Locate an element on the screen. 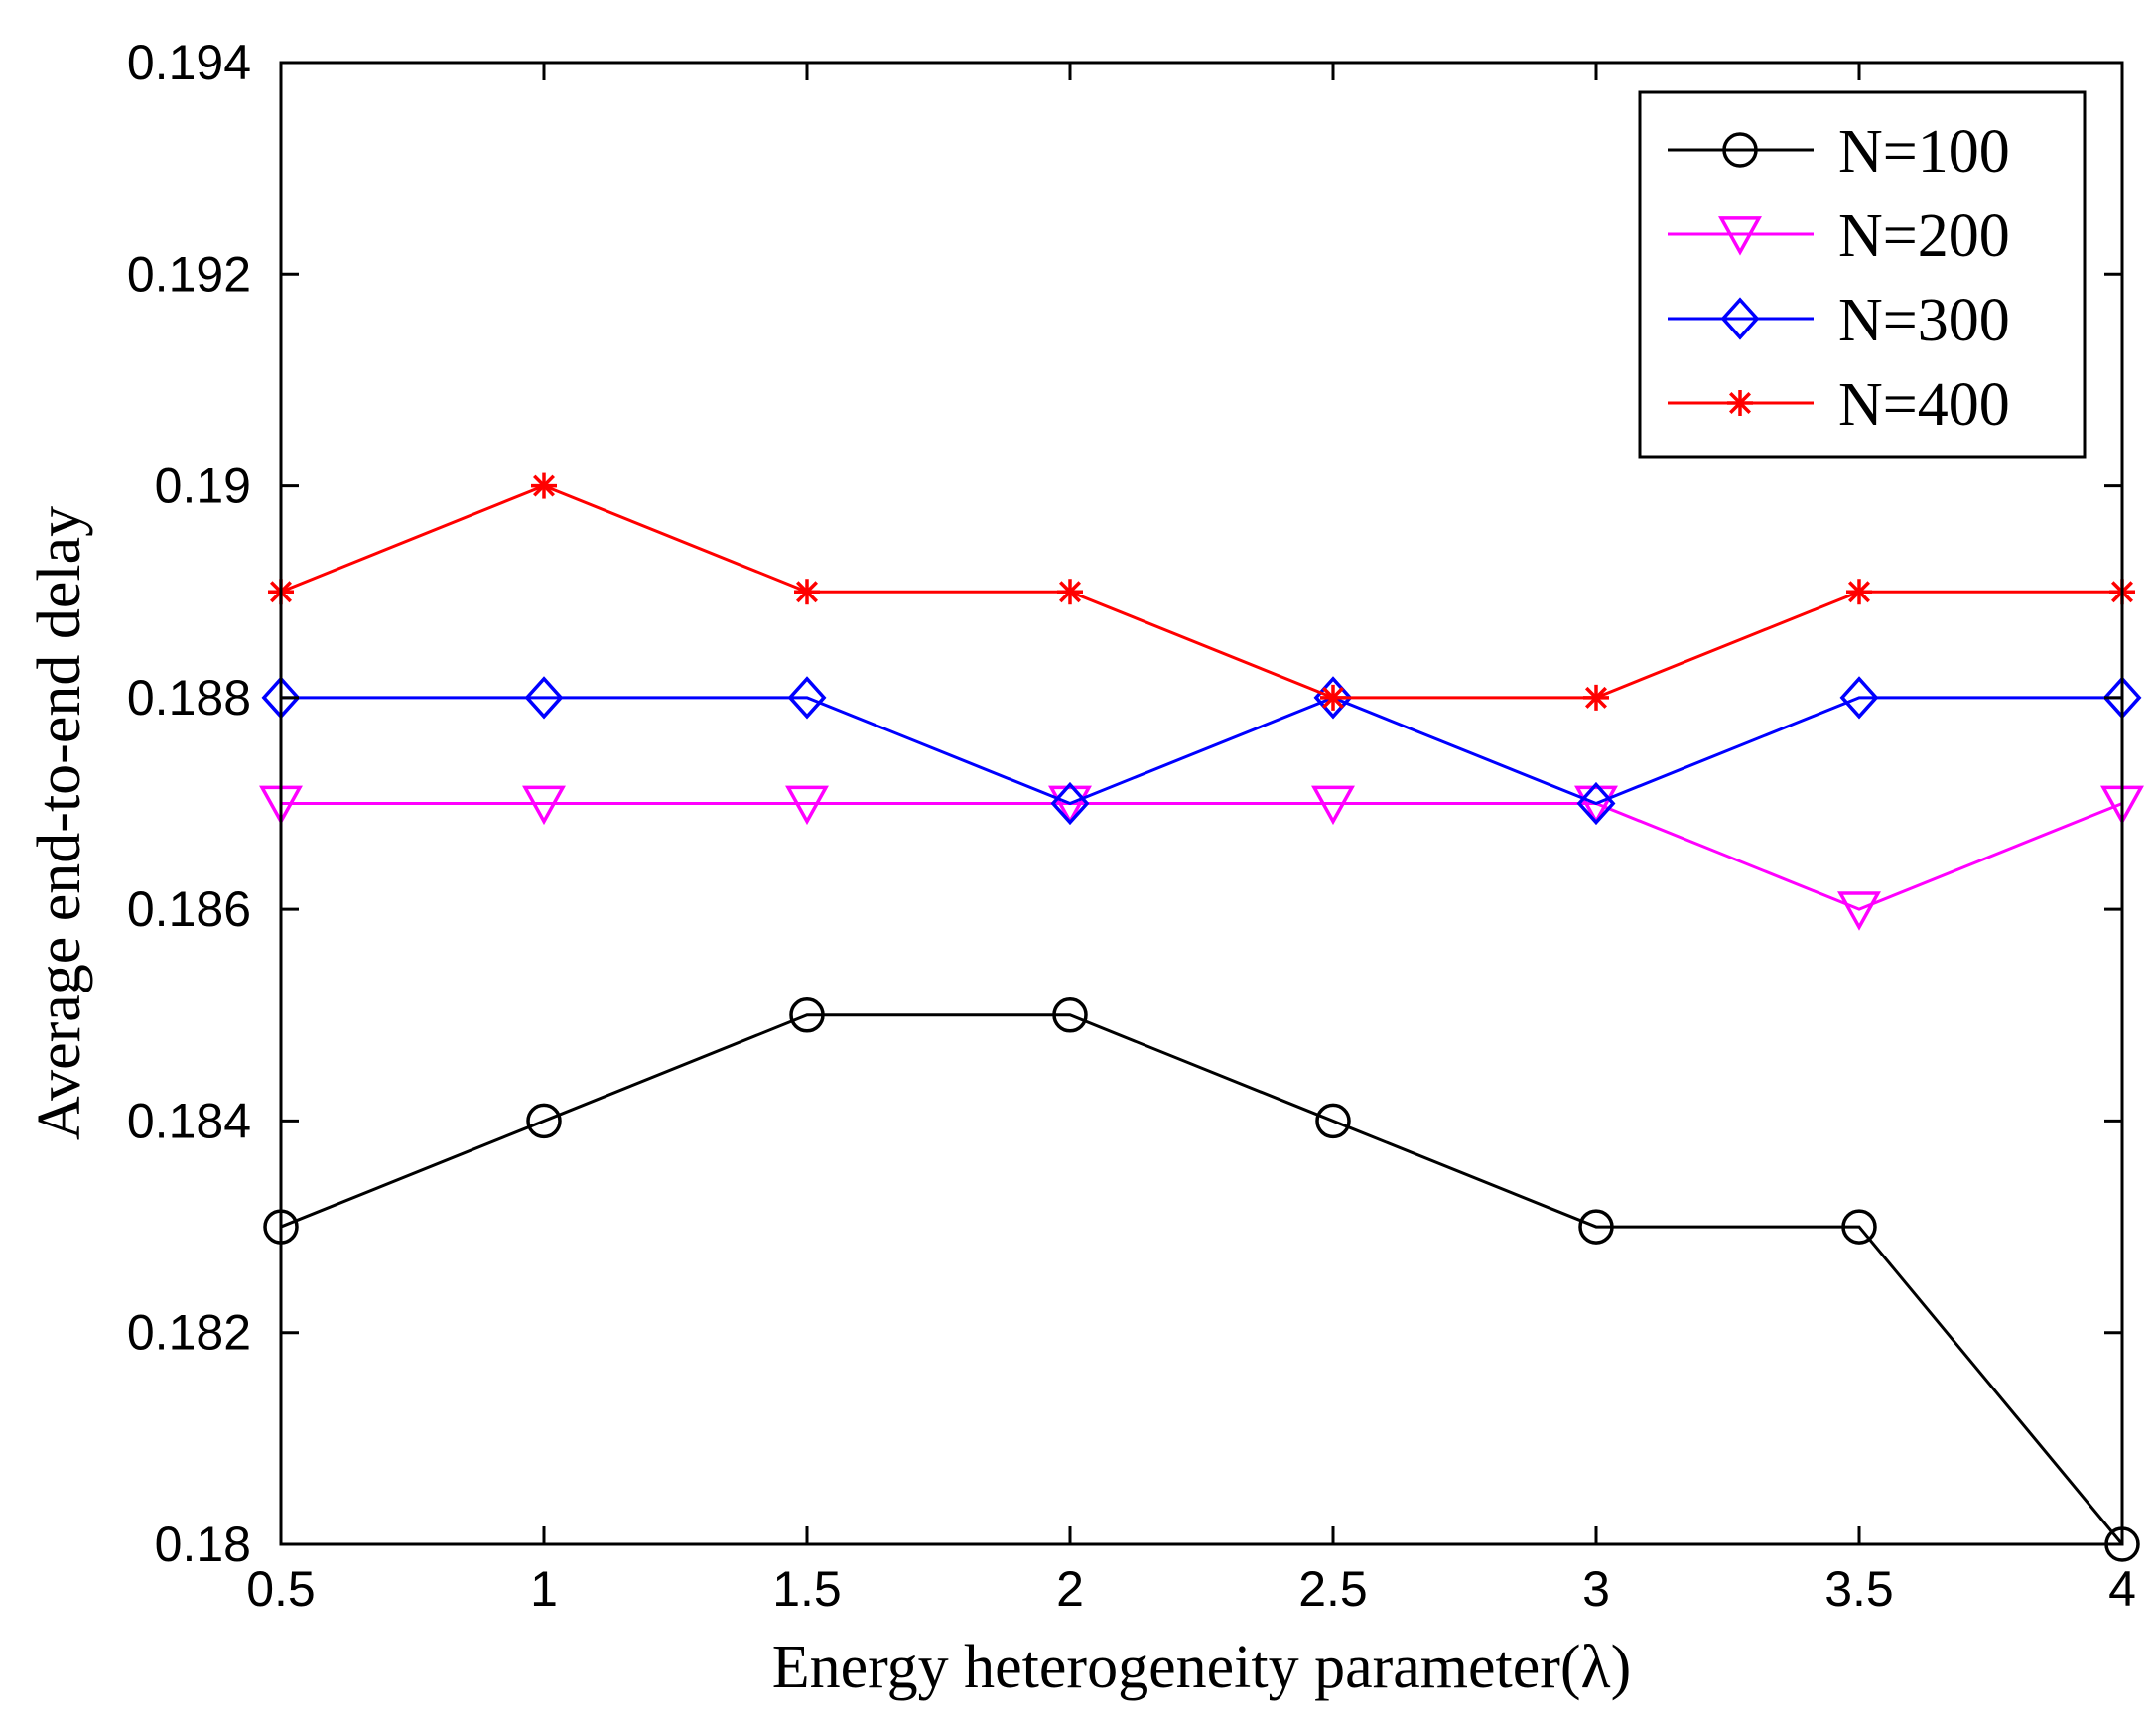 Image resolution: width=2156 pixels, height=1719 pixels. legend-label: N=400 is located at coordinates (1924, 405).